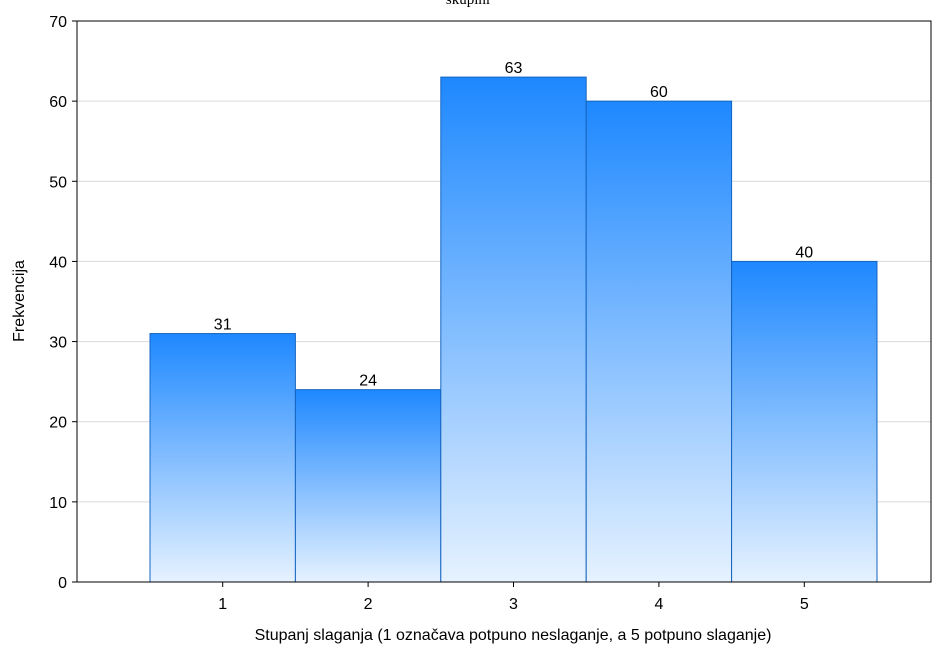 The height and width of the screenshot is (655, 941). What do you see at coordinates (58, 102) in the screenshot?
I see `y-tick-label-60: 60` at bounding box center [58, 102].